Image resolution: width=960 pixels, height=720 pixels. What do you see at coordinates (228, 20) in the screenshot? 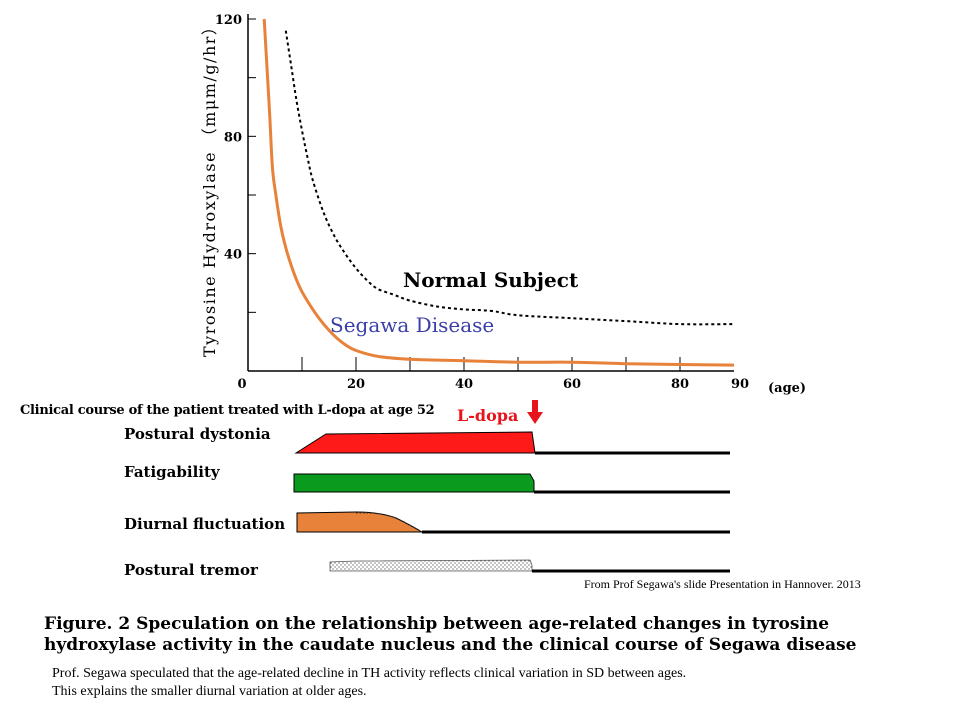
I see `y-tick-label: 120` at bounding box center [228, 20].